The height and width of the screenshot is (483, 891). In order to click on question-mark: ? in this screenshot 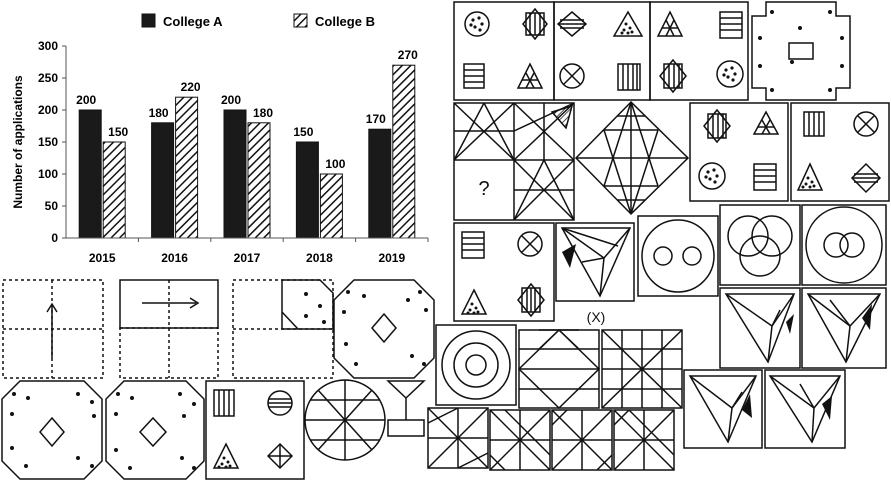, I will do `click(483, 189)`.